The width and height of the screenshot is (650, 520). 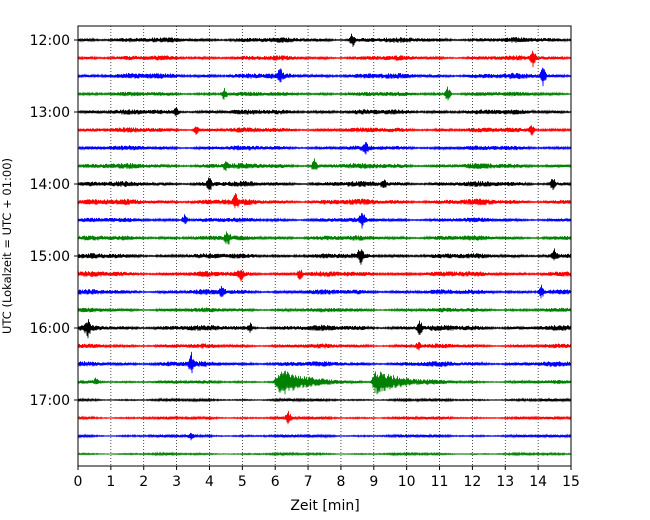 What do you see at coordinates (242, 482) in the screenshot?
I see `x-tick-label: 5` at bounding box center [242, 482].